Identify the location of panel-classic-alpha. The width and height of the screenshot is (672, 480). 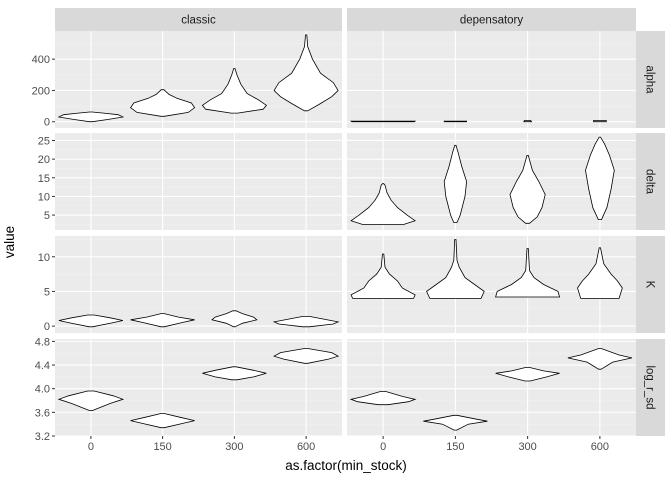
(198, 79).